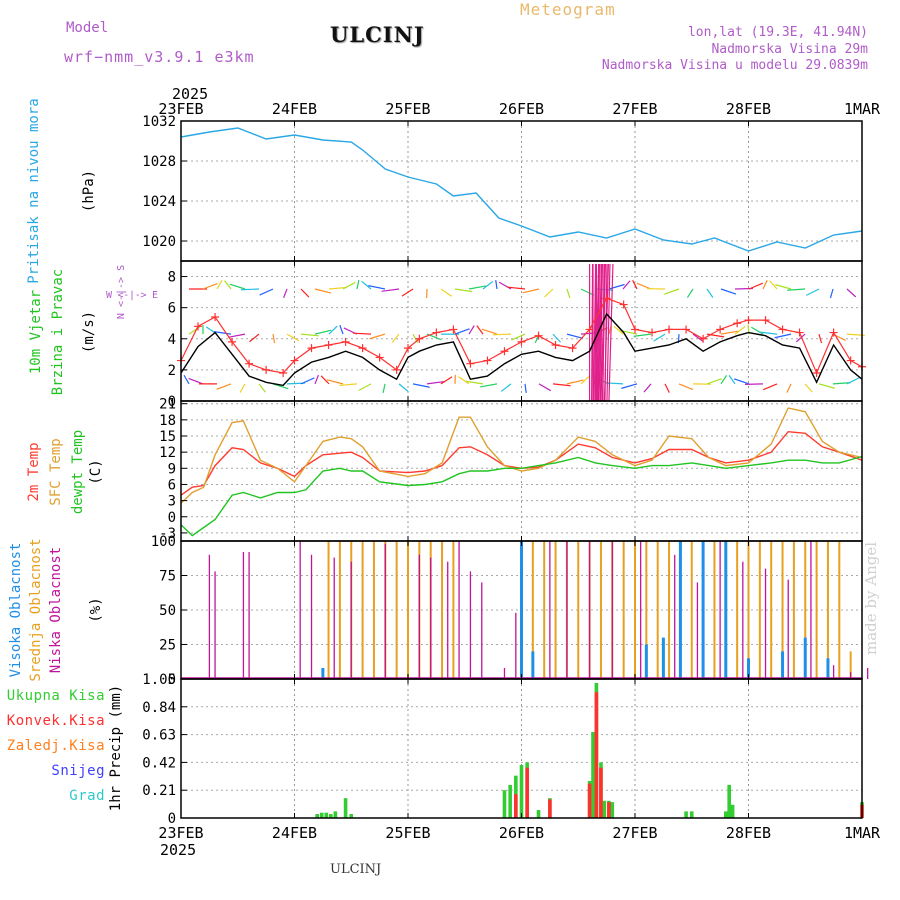 This screenshot has width=900, height=900. Describe the element at coordinates (294, 833) in the screenshot. I see `date-label-bottom: 24FEB` at that location.